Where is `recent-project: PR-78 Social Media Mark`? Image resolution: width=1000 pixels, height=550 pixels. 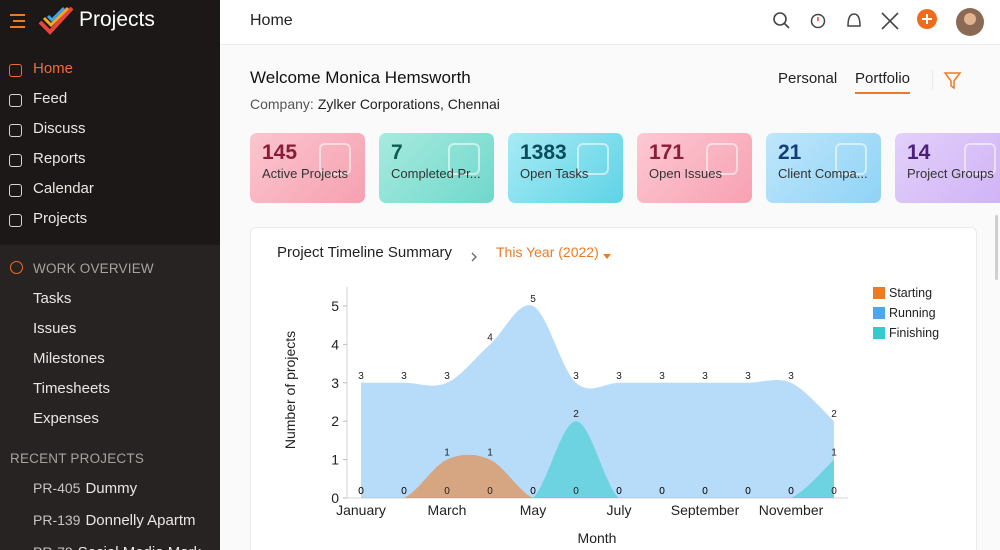 recent-project: PR-78 Social Media Mark is located at coordinates (118, 547).